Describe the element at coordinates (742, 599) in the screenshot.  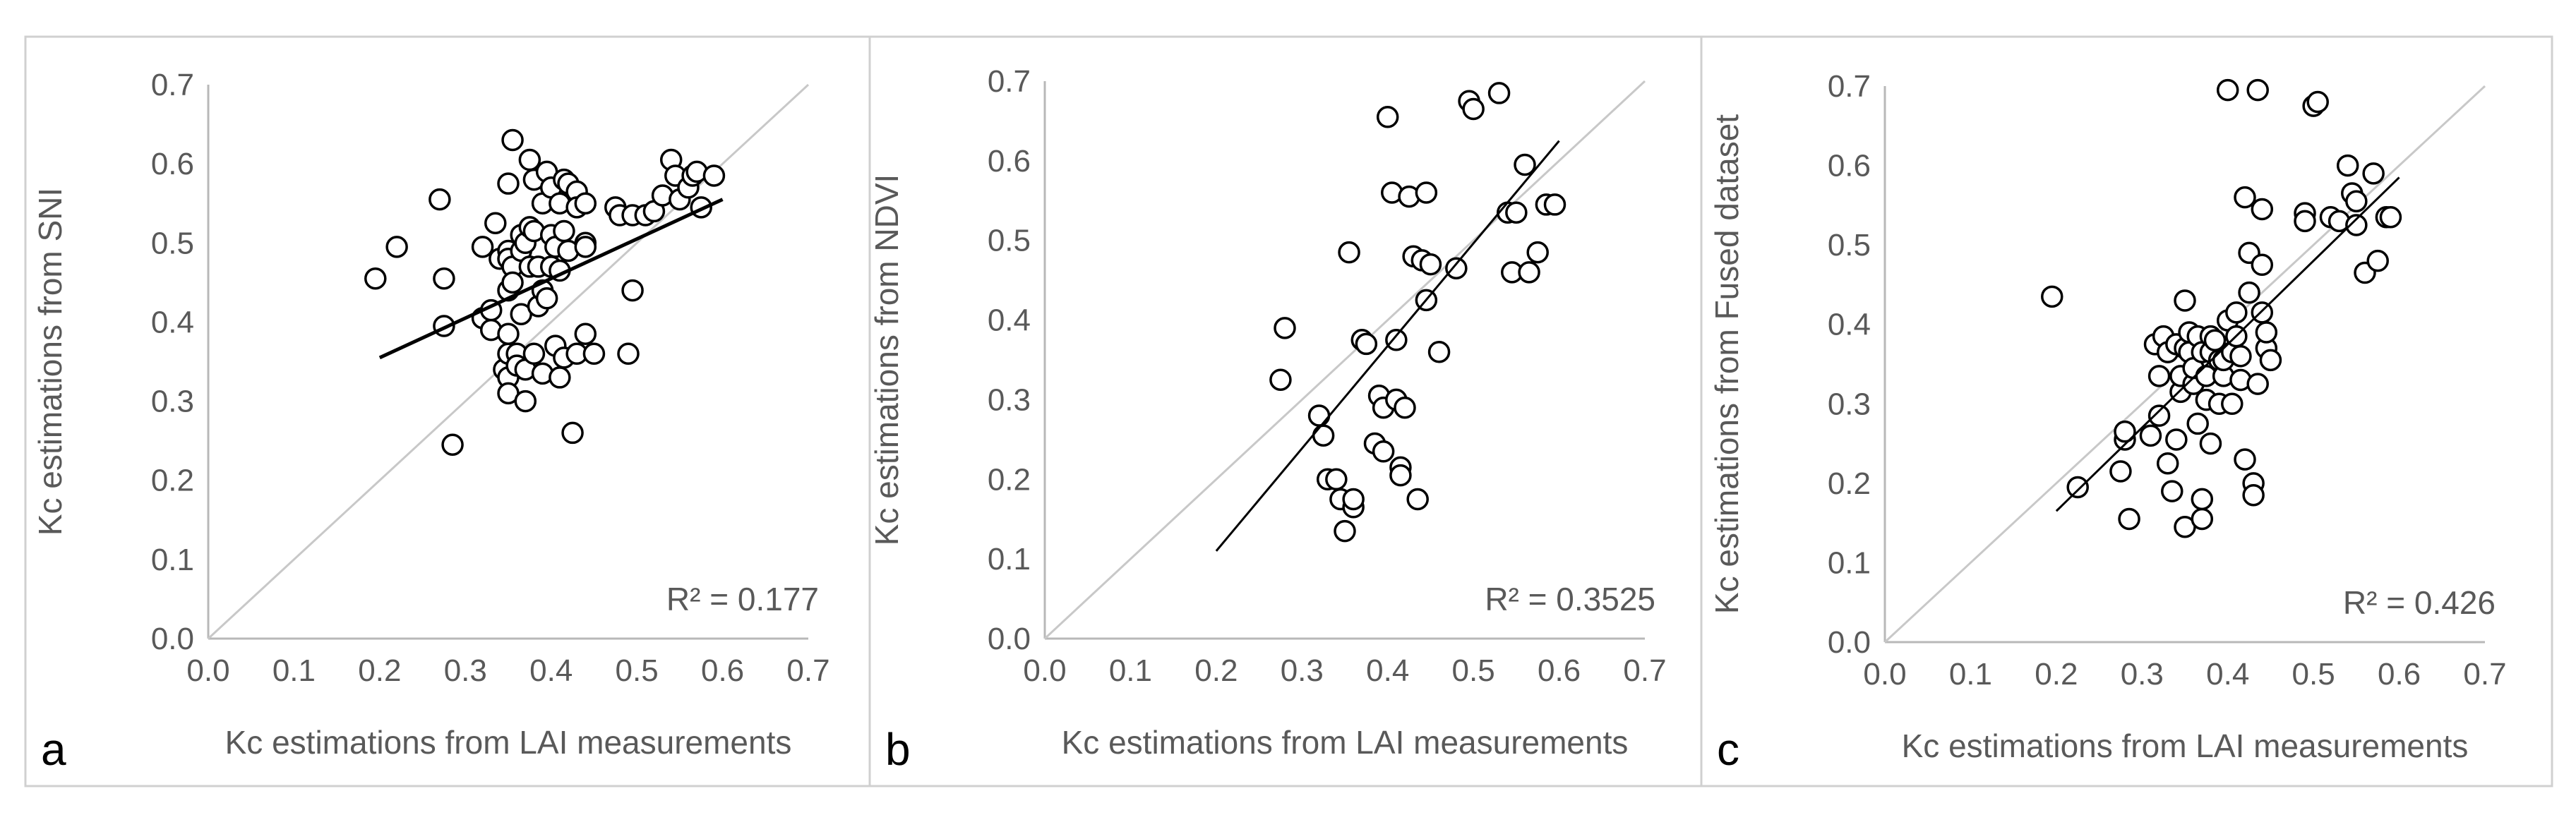
I see `r-squared-label: R² = 0.177` at that location.